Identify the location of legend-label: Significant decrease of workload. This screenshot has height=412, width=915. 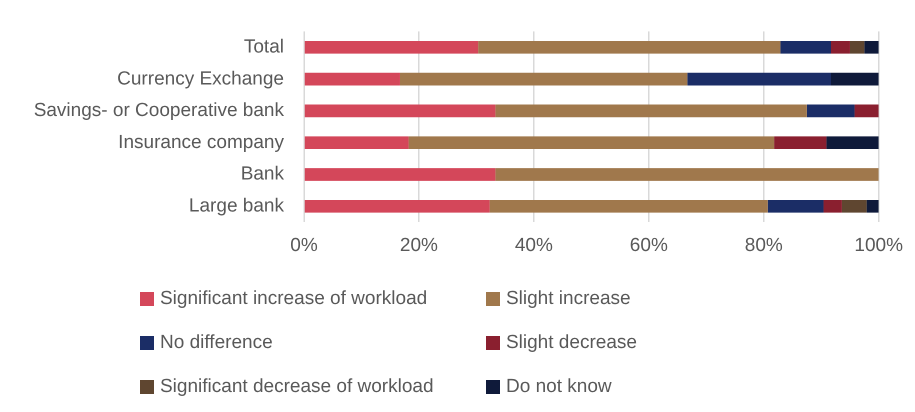
(297, 387).